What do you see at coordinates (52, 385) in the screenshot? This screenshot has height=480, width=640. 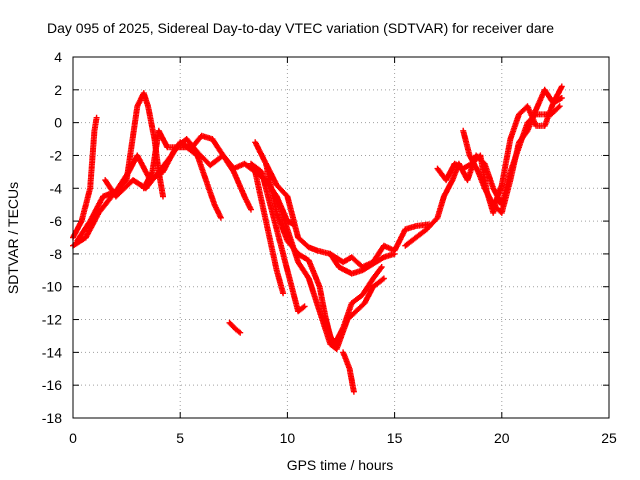 I see `y-tick-label: -16` at bounding box center [52, 385].